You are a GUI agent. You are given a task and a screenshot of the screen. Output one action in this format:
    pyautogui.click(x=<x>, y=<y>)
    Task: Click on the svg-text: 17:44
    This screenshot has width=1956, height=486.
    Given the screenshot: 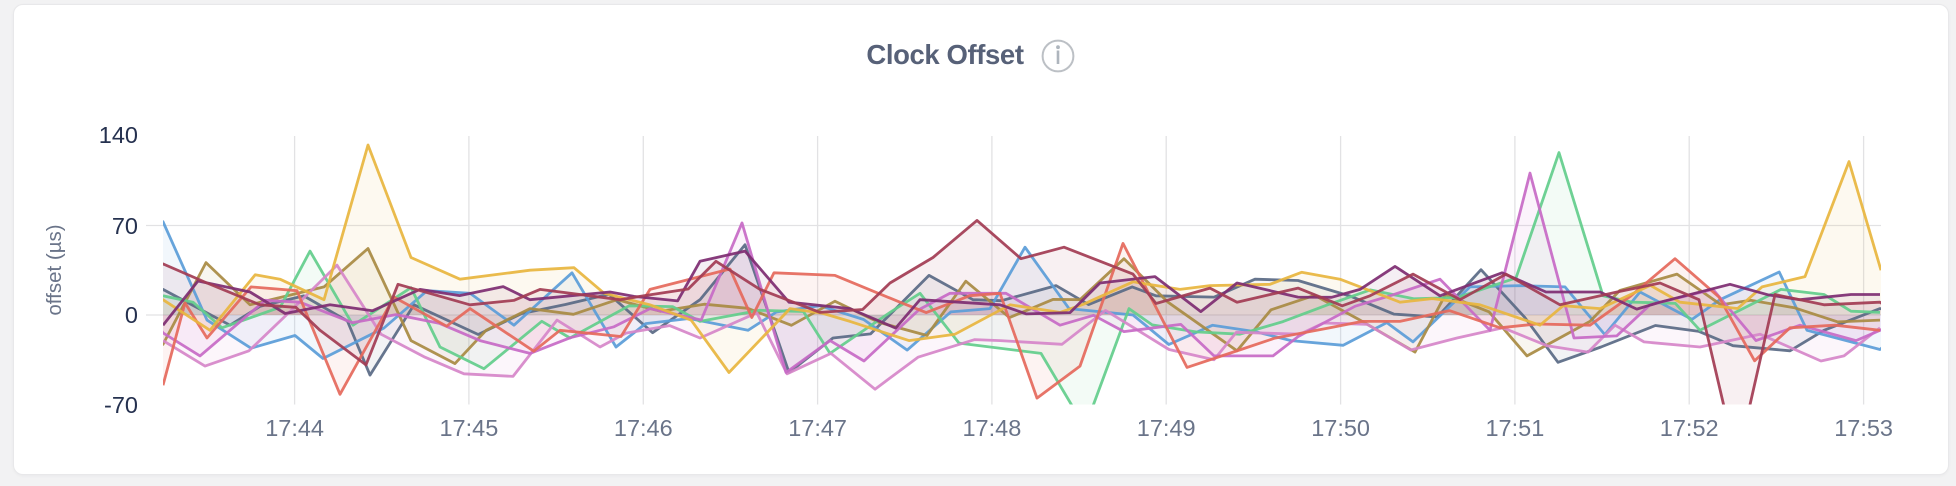 What is the action you would take?
    pyautogui.click(x=294, y=428)
    